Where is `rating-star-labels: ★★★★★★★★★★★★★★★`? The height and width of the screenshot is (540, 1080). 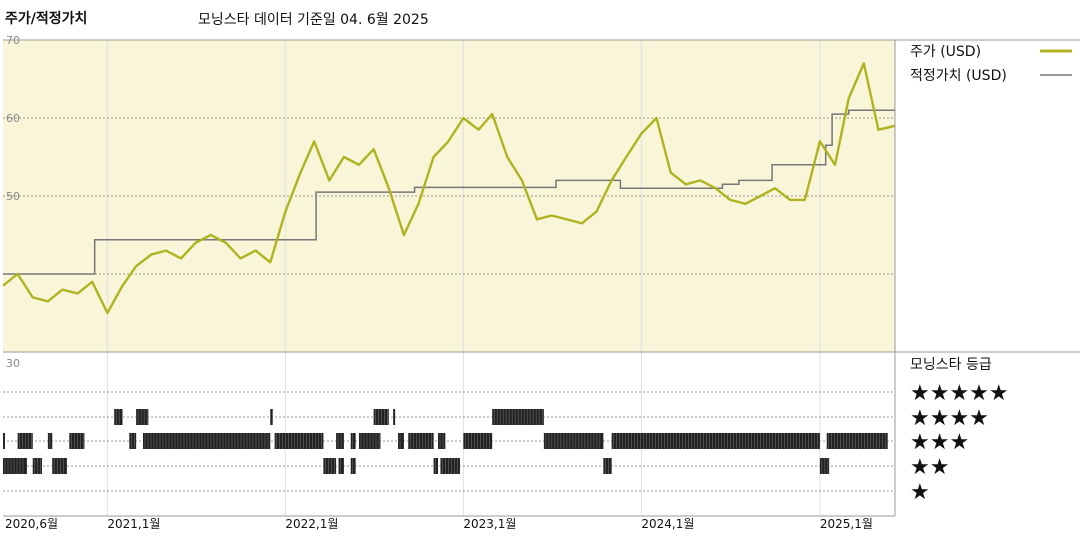
rating-star-labels: ★★★★★★★★★★★★★★★ is located at coordinates (959, 443).